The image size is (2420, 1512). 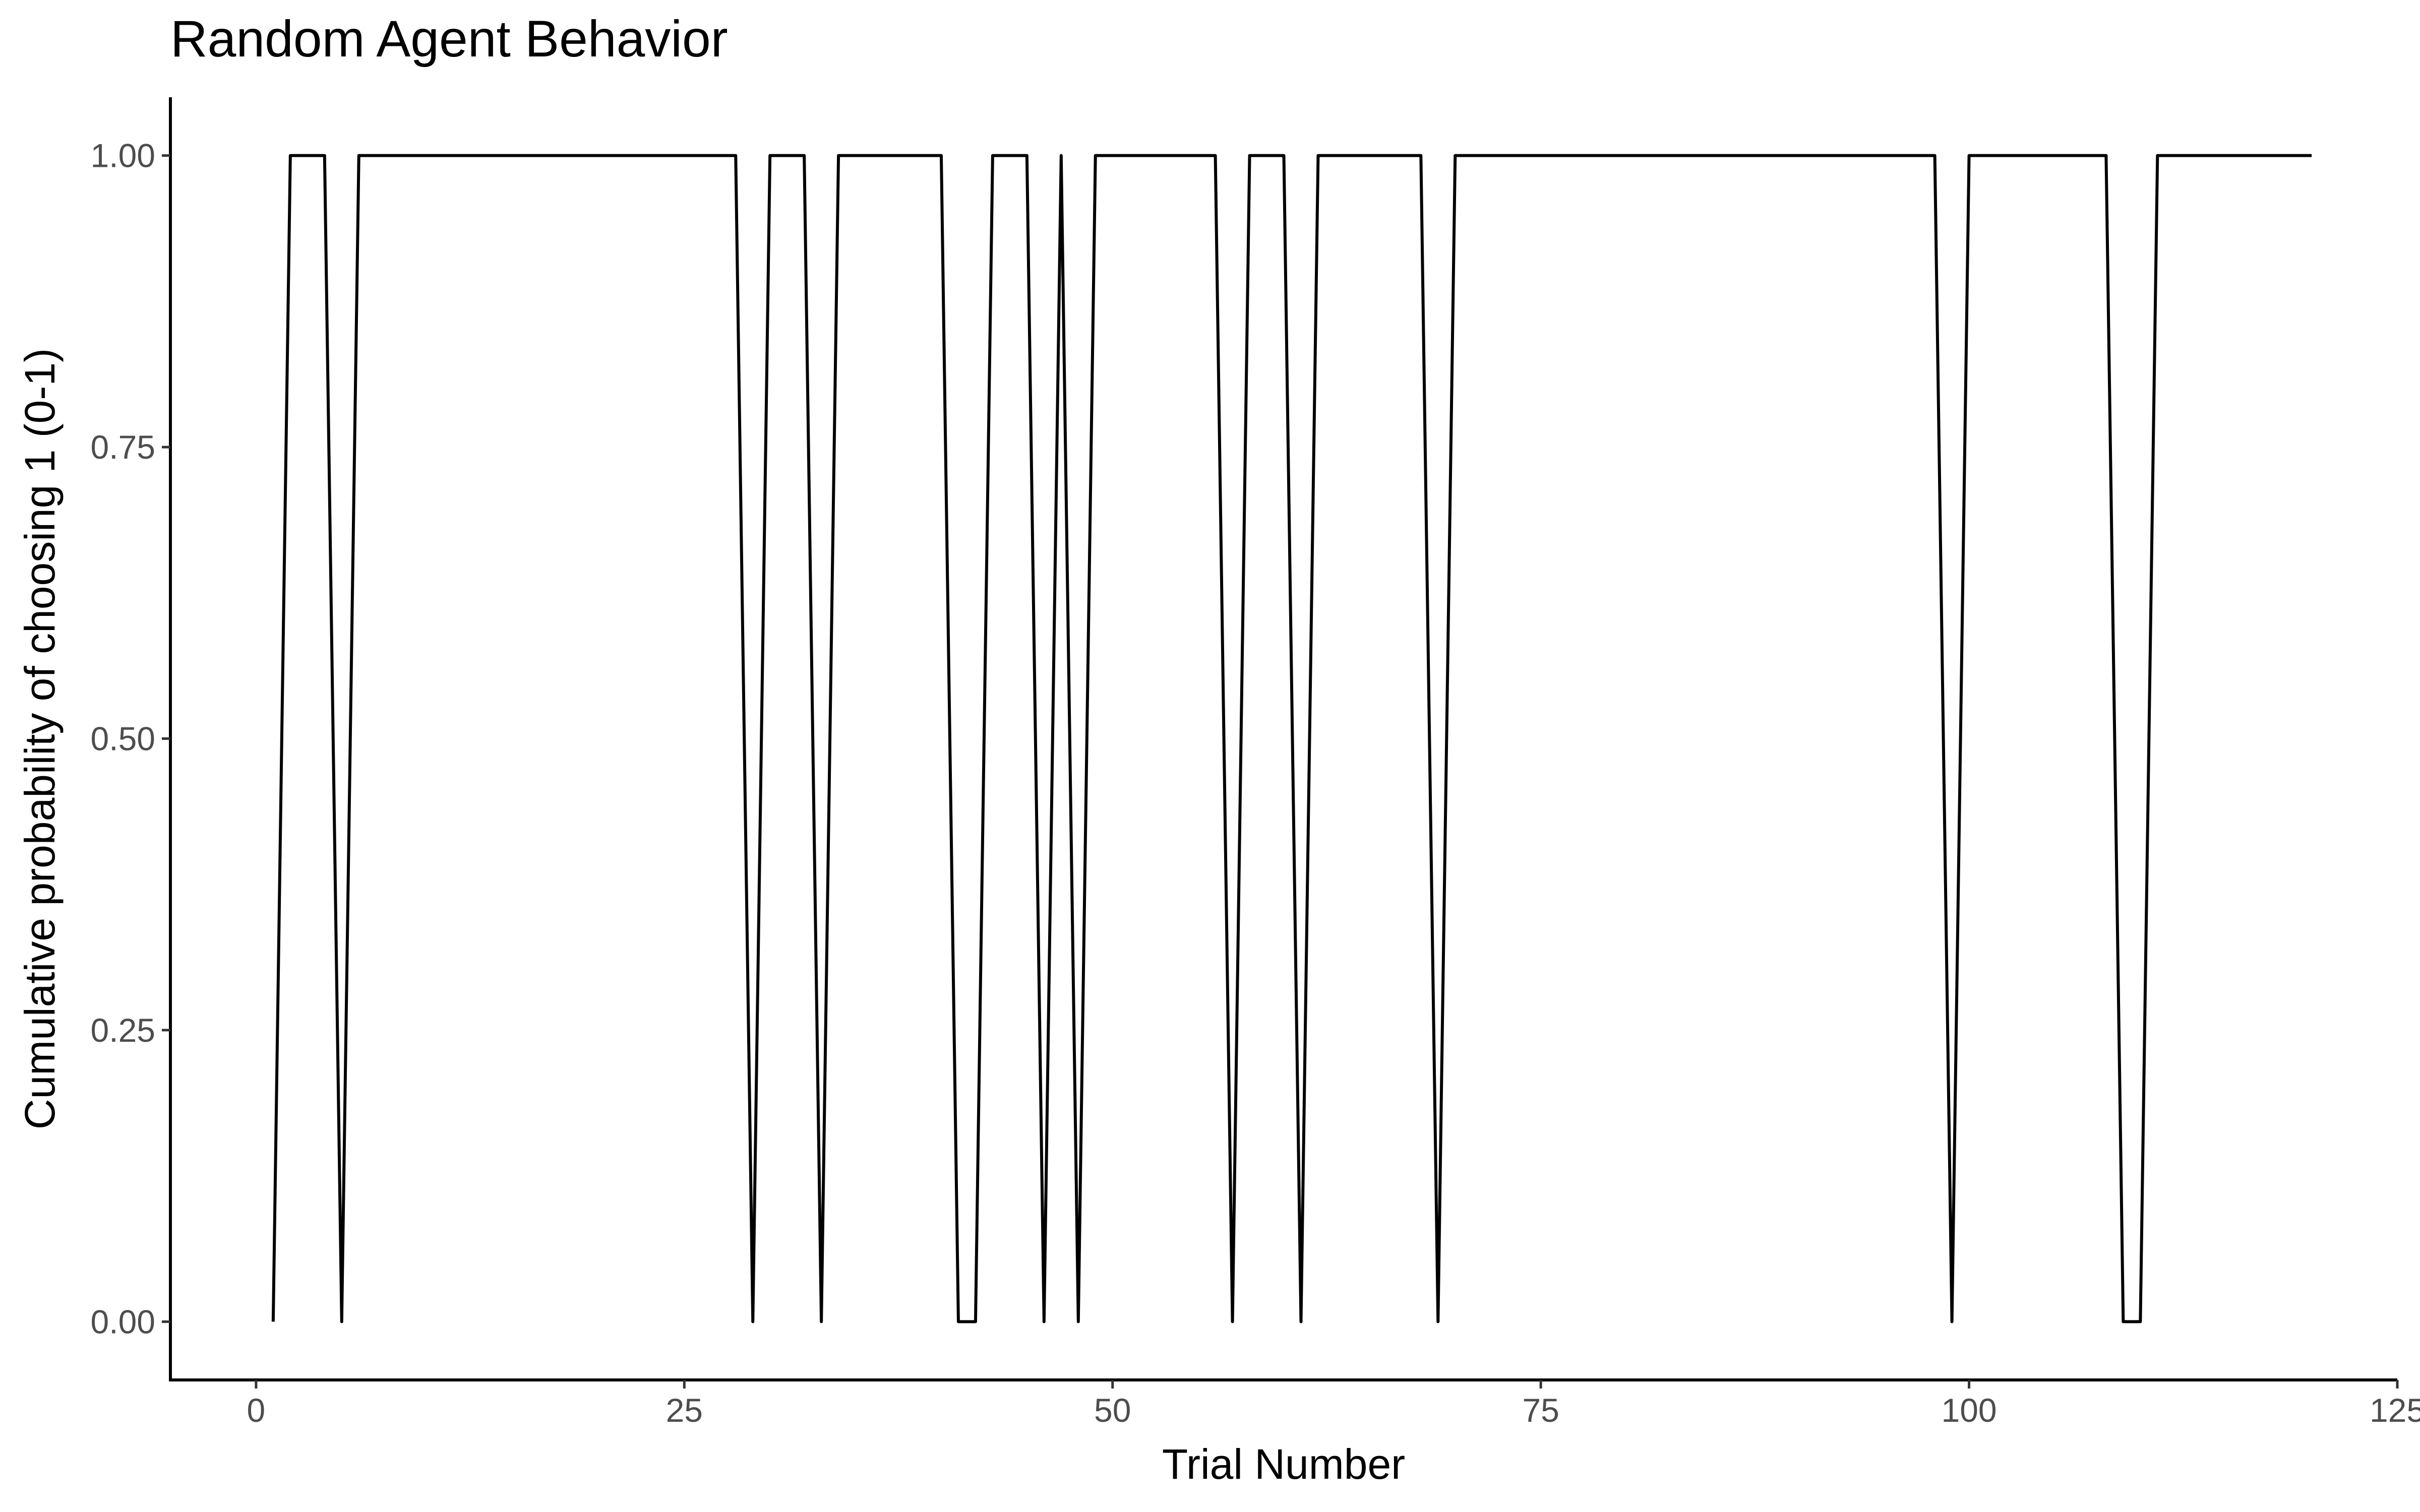 What do you see at coordinates (449, 39) in the screenshot?
I see `chart-title: Random Agent Behavior` at bounding box center [449, 39].